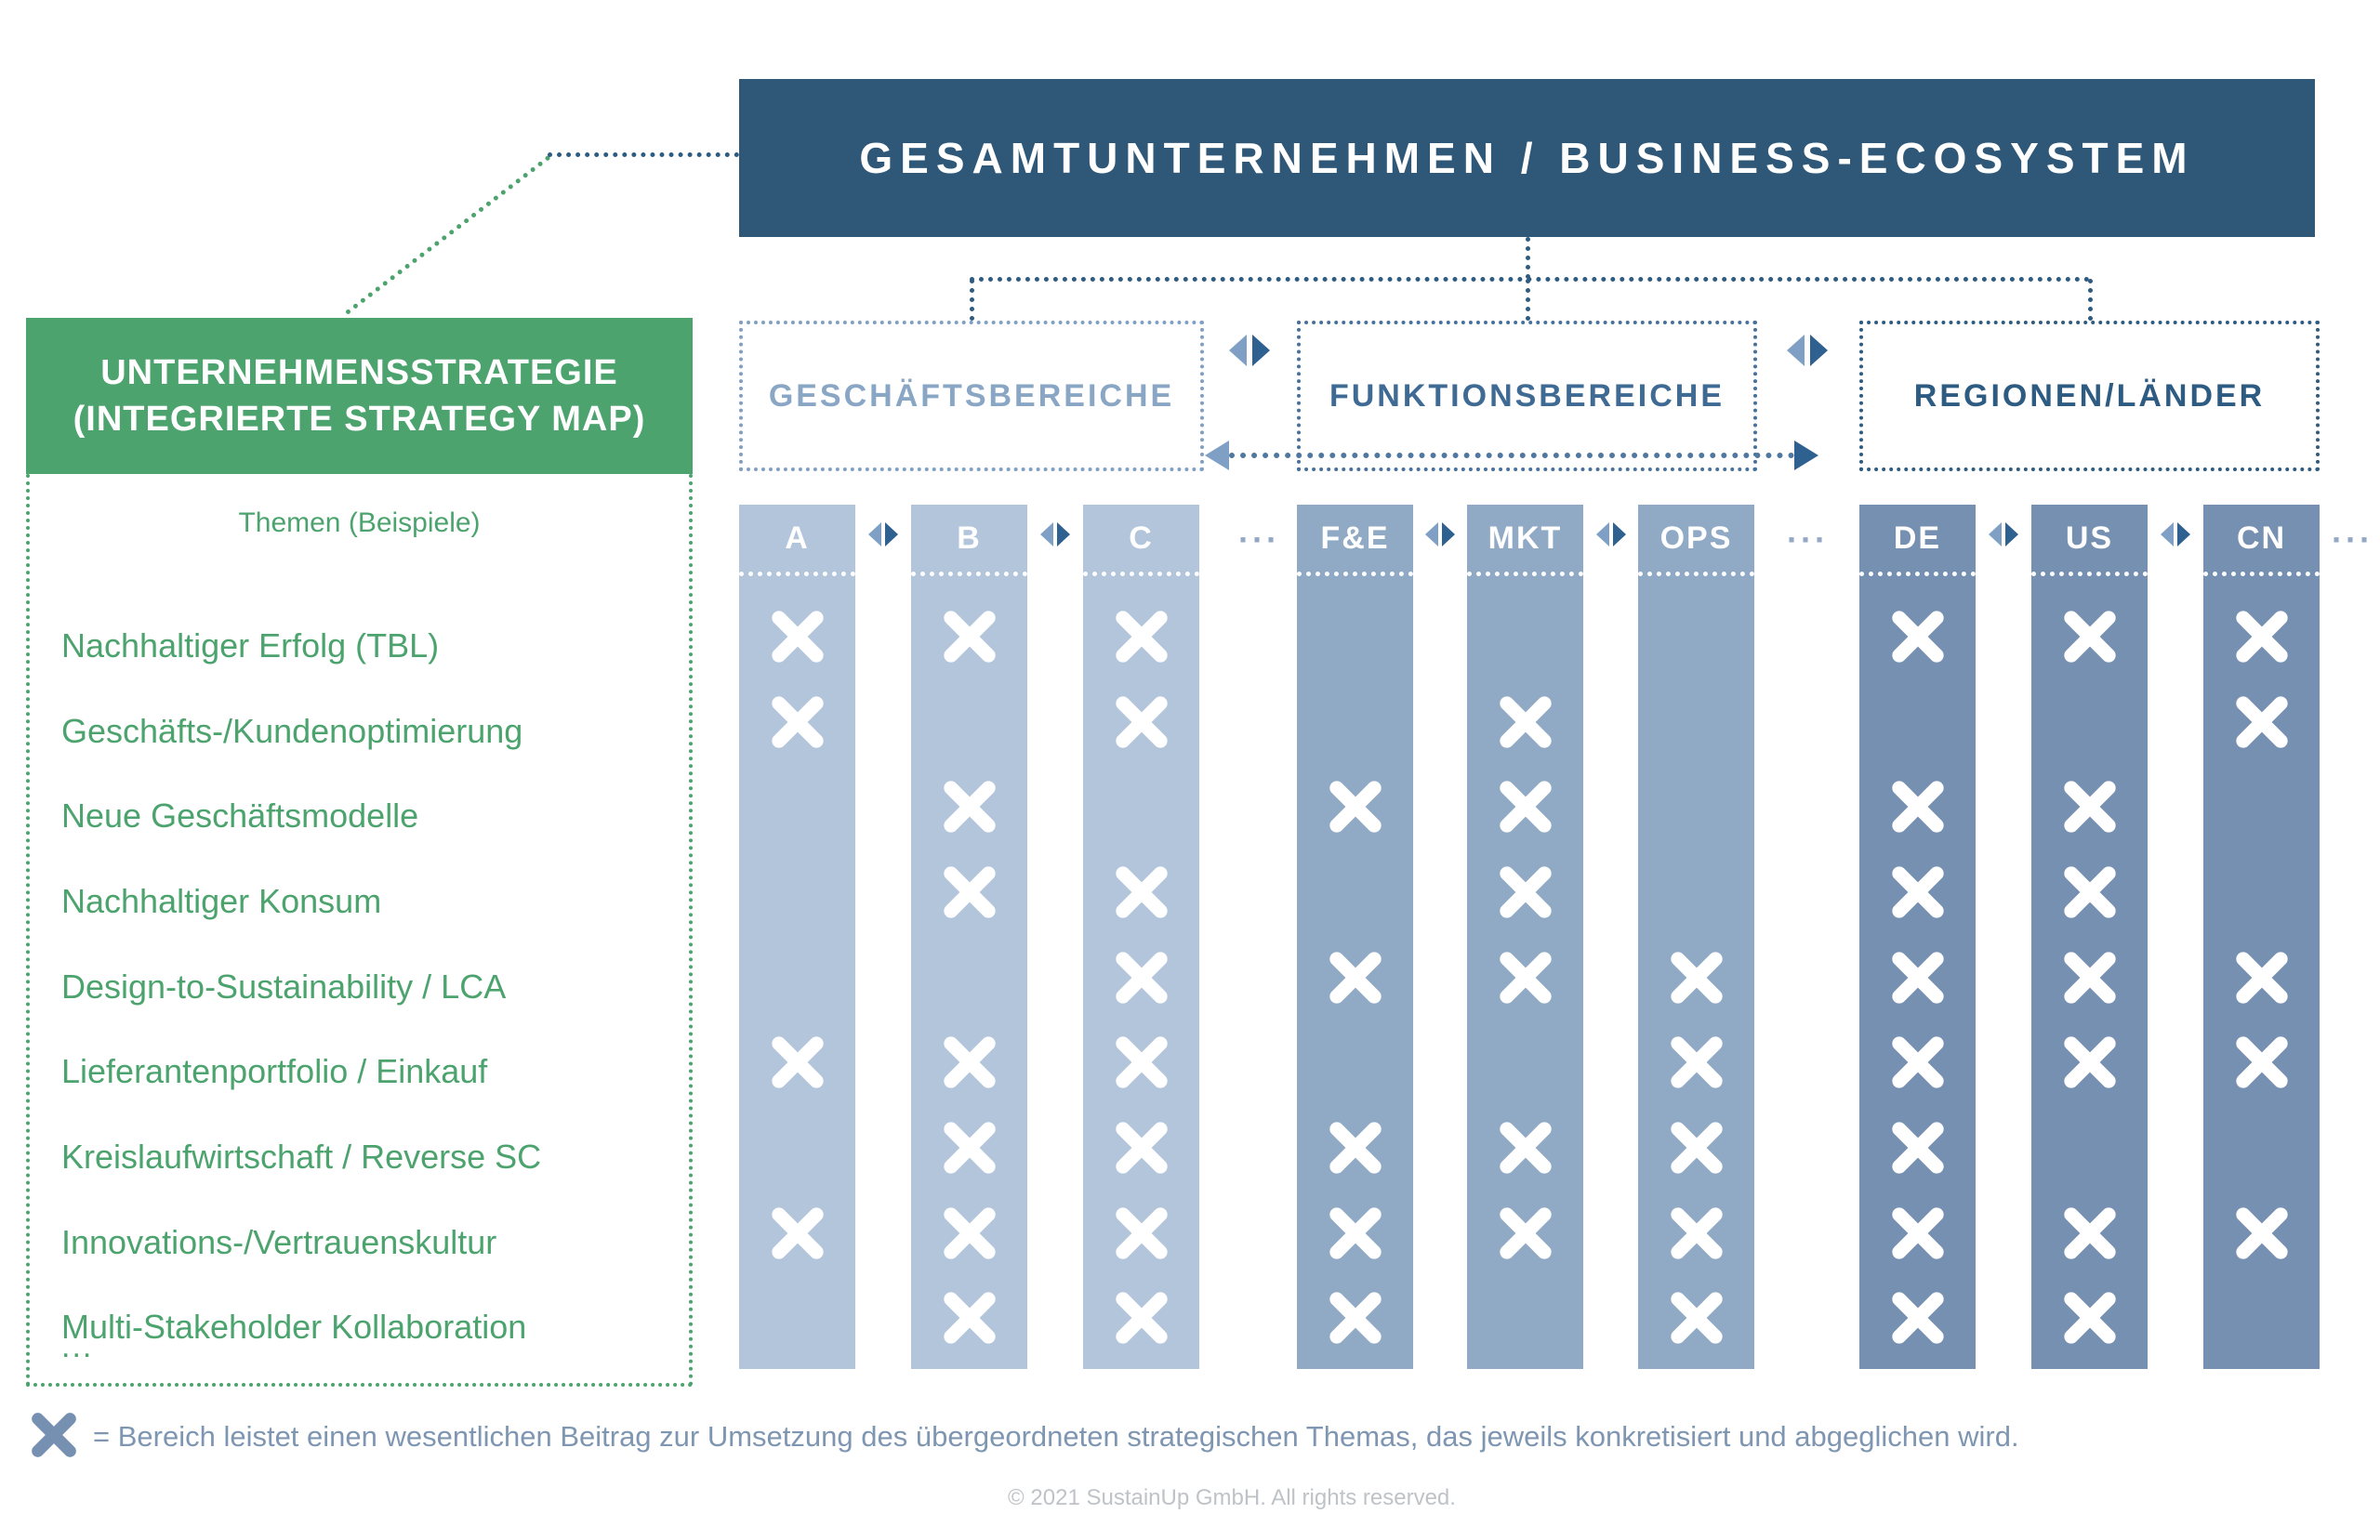 This screenshot has width=2380, height=1540. Describe the element at coordinates (2089, 396) in the screenshot. I see `group-box-regionen-laender: REGIONEN/LÄNDER` at that location.